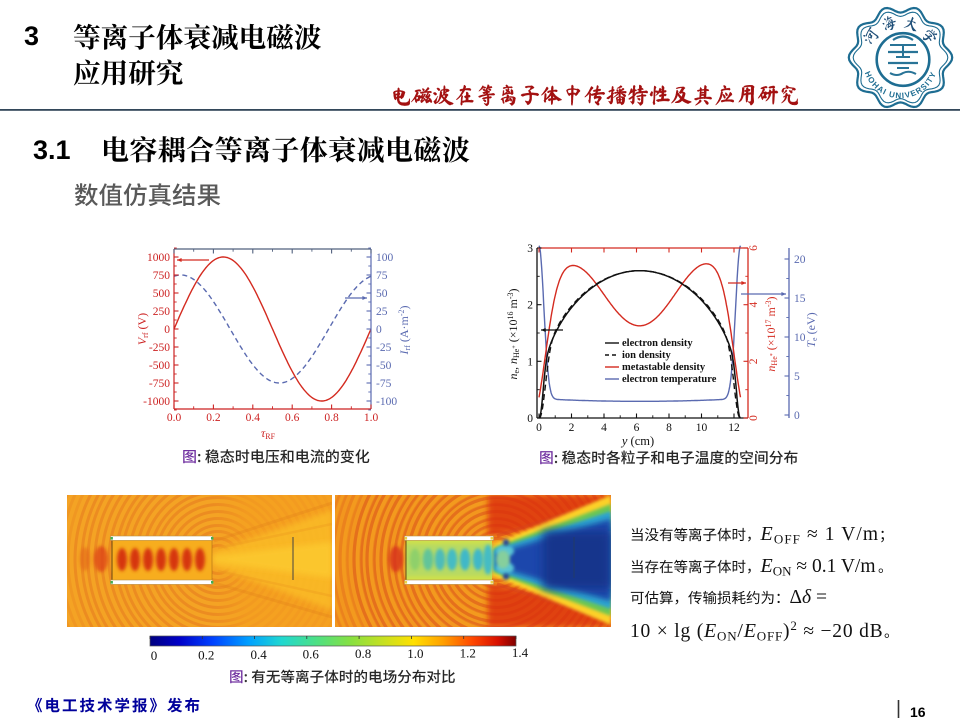 The image size is (960, 720). Describe the element at coordinates (811, 329) in the screenshot. I see `svg-text: Te (eV)` at that location.